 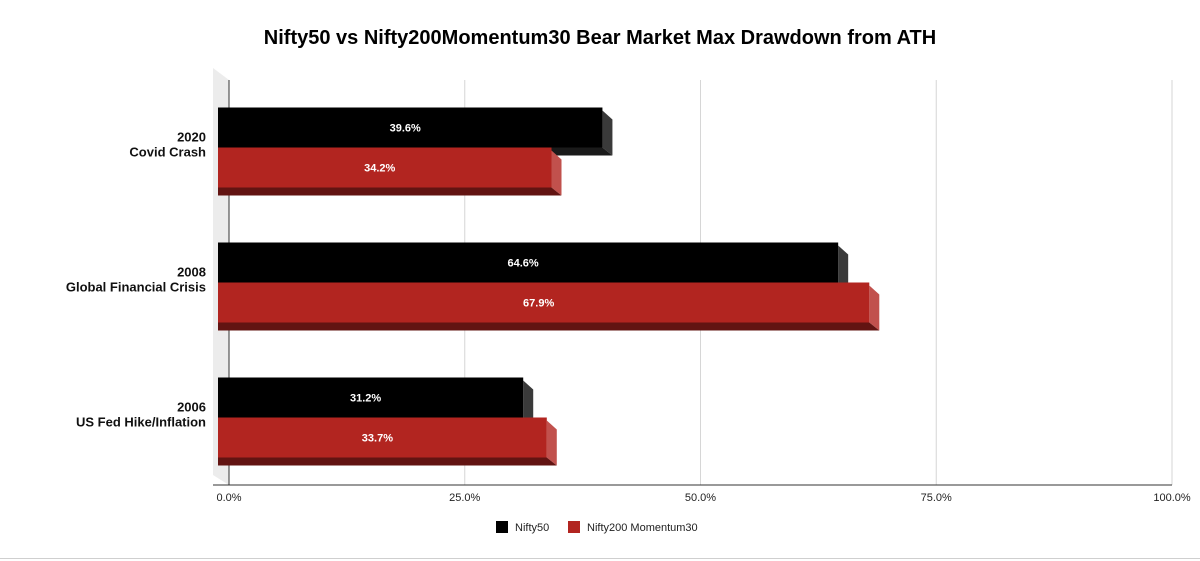 I want to click on category-label: 2020 Covid Crash, so click(x=167, y=145).